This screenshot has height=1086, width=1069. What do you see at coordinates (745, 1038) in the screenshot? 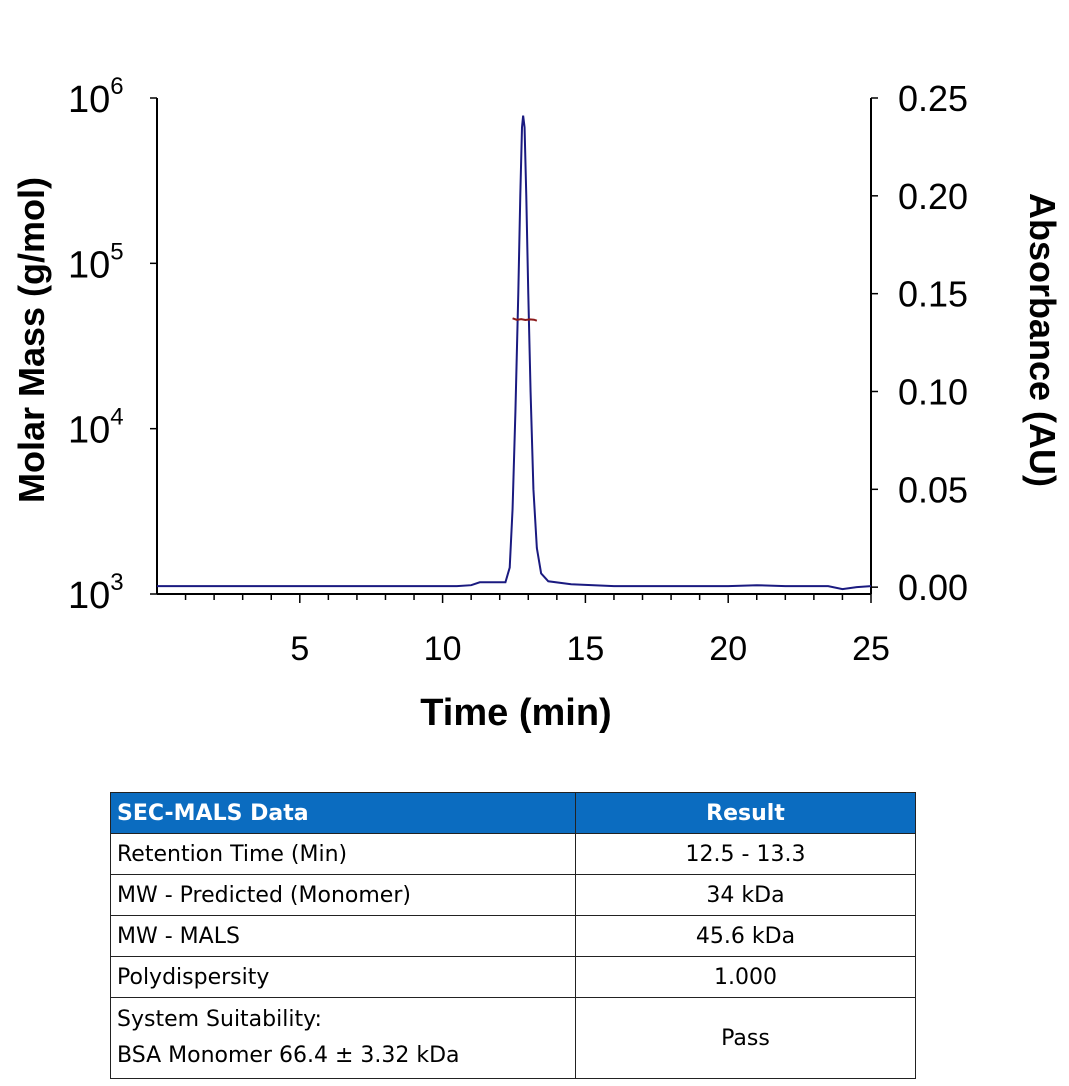
I see `row-value: Pass` at bounding box center [745, 1038].